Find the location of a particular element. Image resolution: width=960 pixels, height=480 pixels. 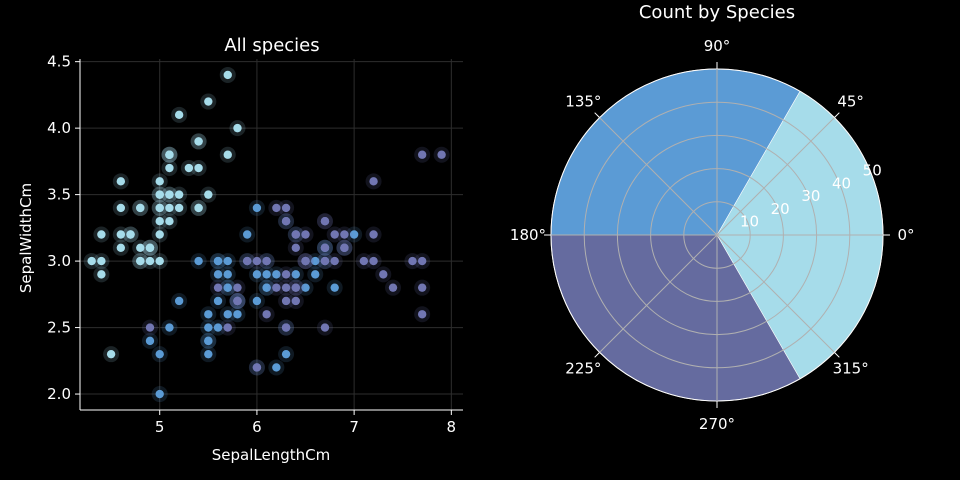

angular-gridline is located at coordinates (775, 293).